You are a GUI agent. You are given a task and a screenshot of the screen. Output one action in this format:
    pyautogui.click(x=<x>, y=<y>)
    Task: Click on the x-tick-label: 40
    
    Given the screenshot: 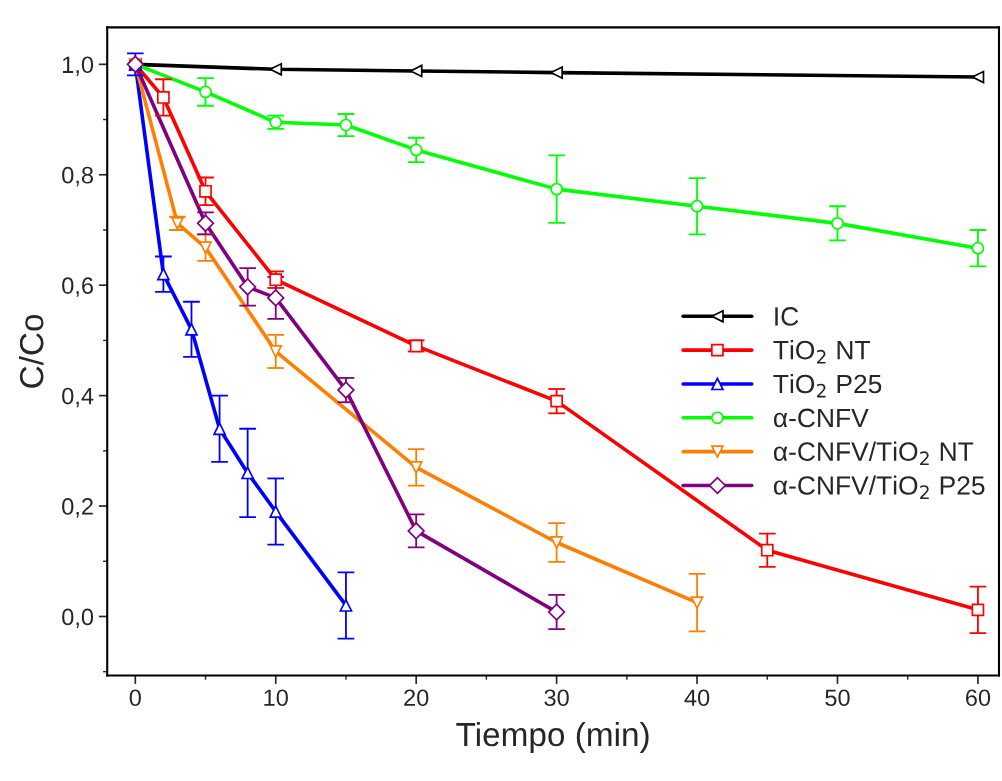 What is the action you would take?
    pyautogui.click(x=697, y=698)
    